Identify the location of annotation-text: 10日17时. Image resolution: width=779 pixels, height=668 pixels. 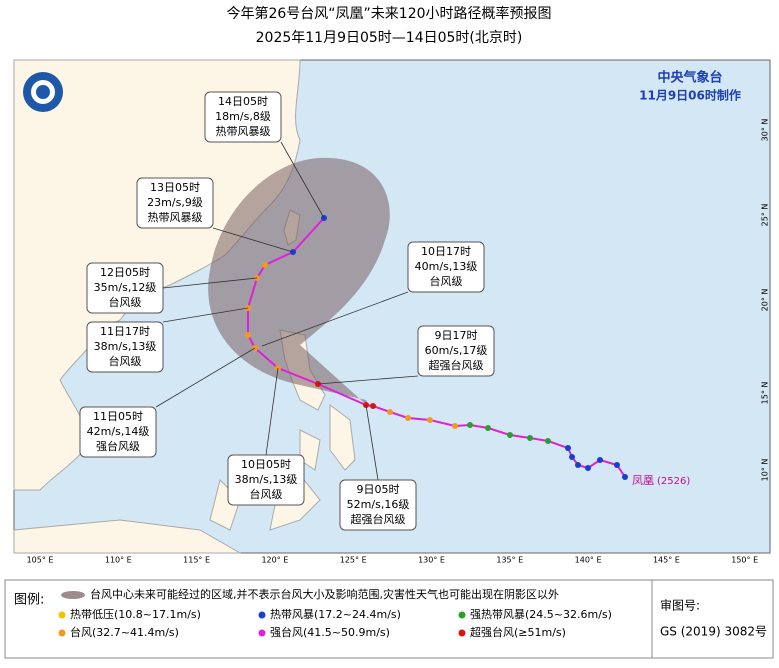
(446, 251).